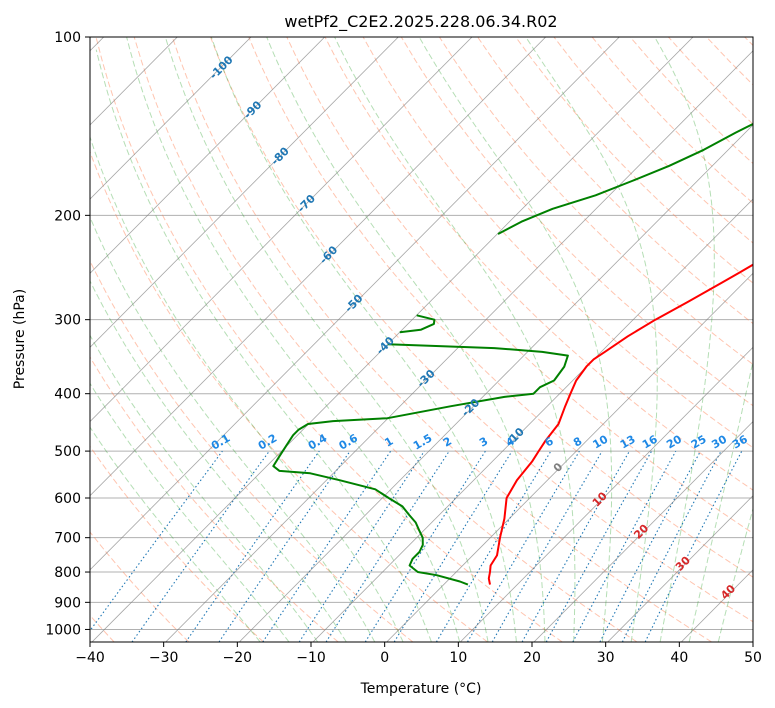 This screenshot has width=775, height=708. I want to click on y-axis-title: Pressure (hPa), so click(20, 339).